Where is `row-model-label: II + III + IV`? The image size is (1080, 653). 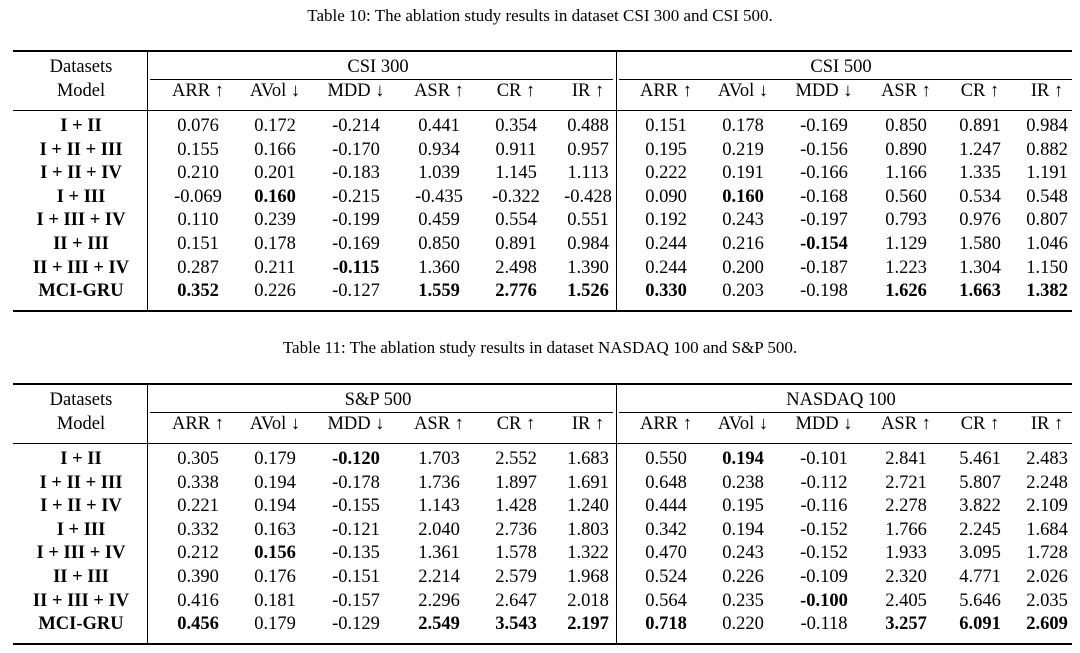
row-model-label: II + III + IV is located at coordinates (81, 600).